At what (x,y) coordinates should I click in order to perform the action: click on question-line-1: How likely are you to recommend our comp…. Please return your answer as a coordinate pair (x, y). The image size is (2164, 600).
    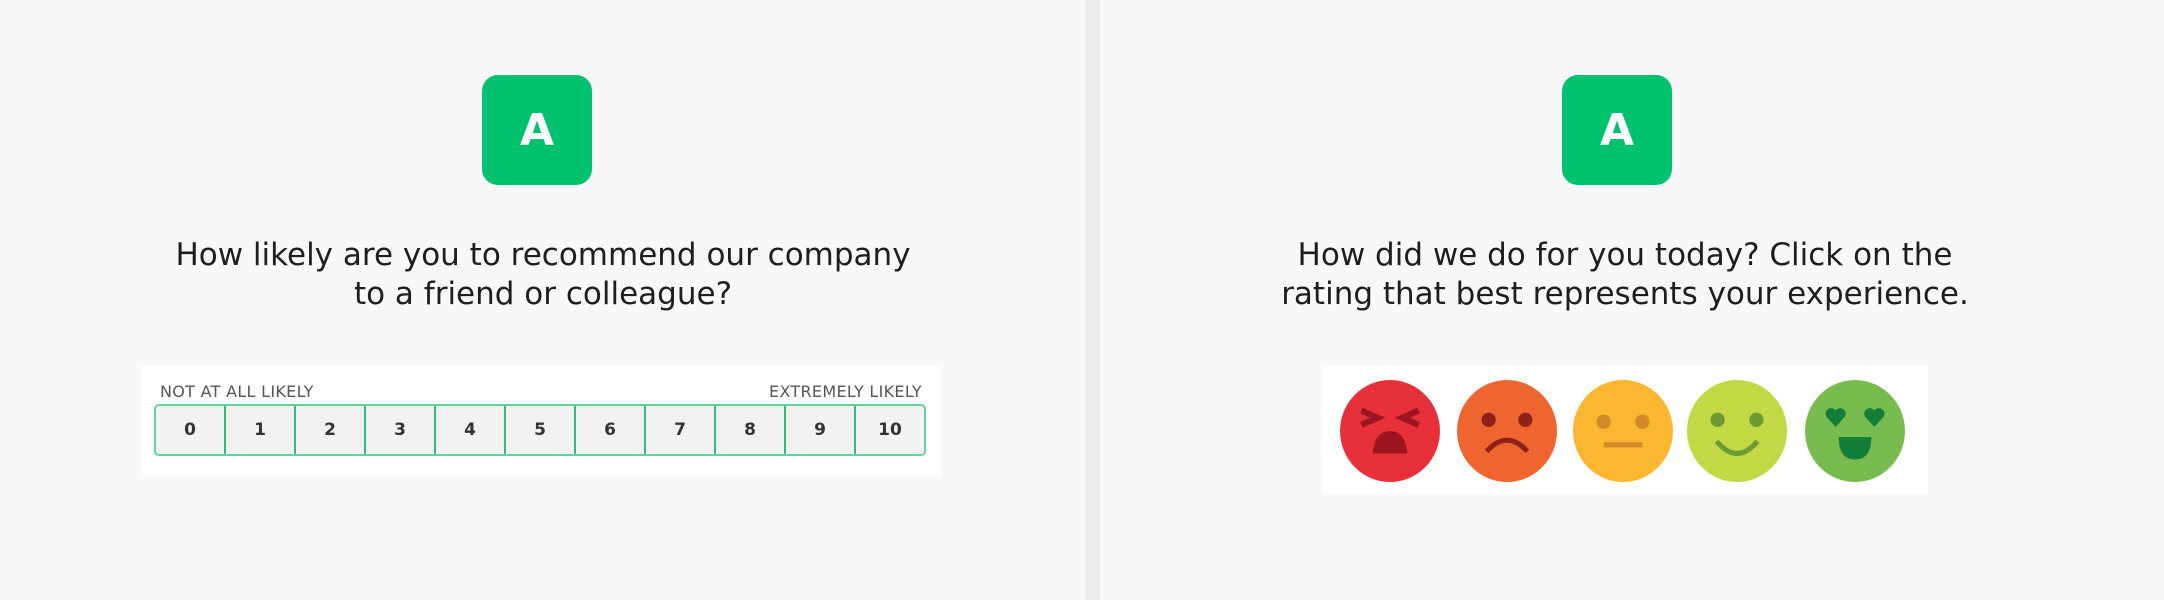
    Looking at the image, I should click on (543, 255).